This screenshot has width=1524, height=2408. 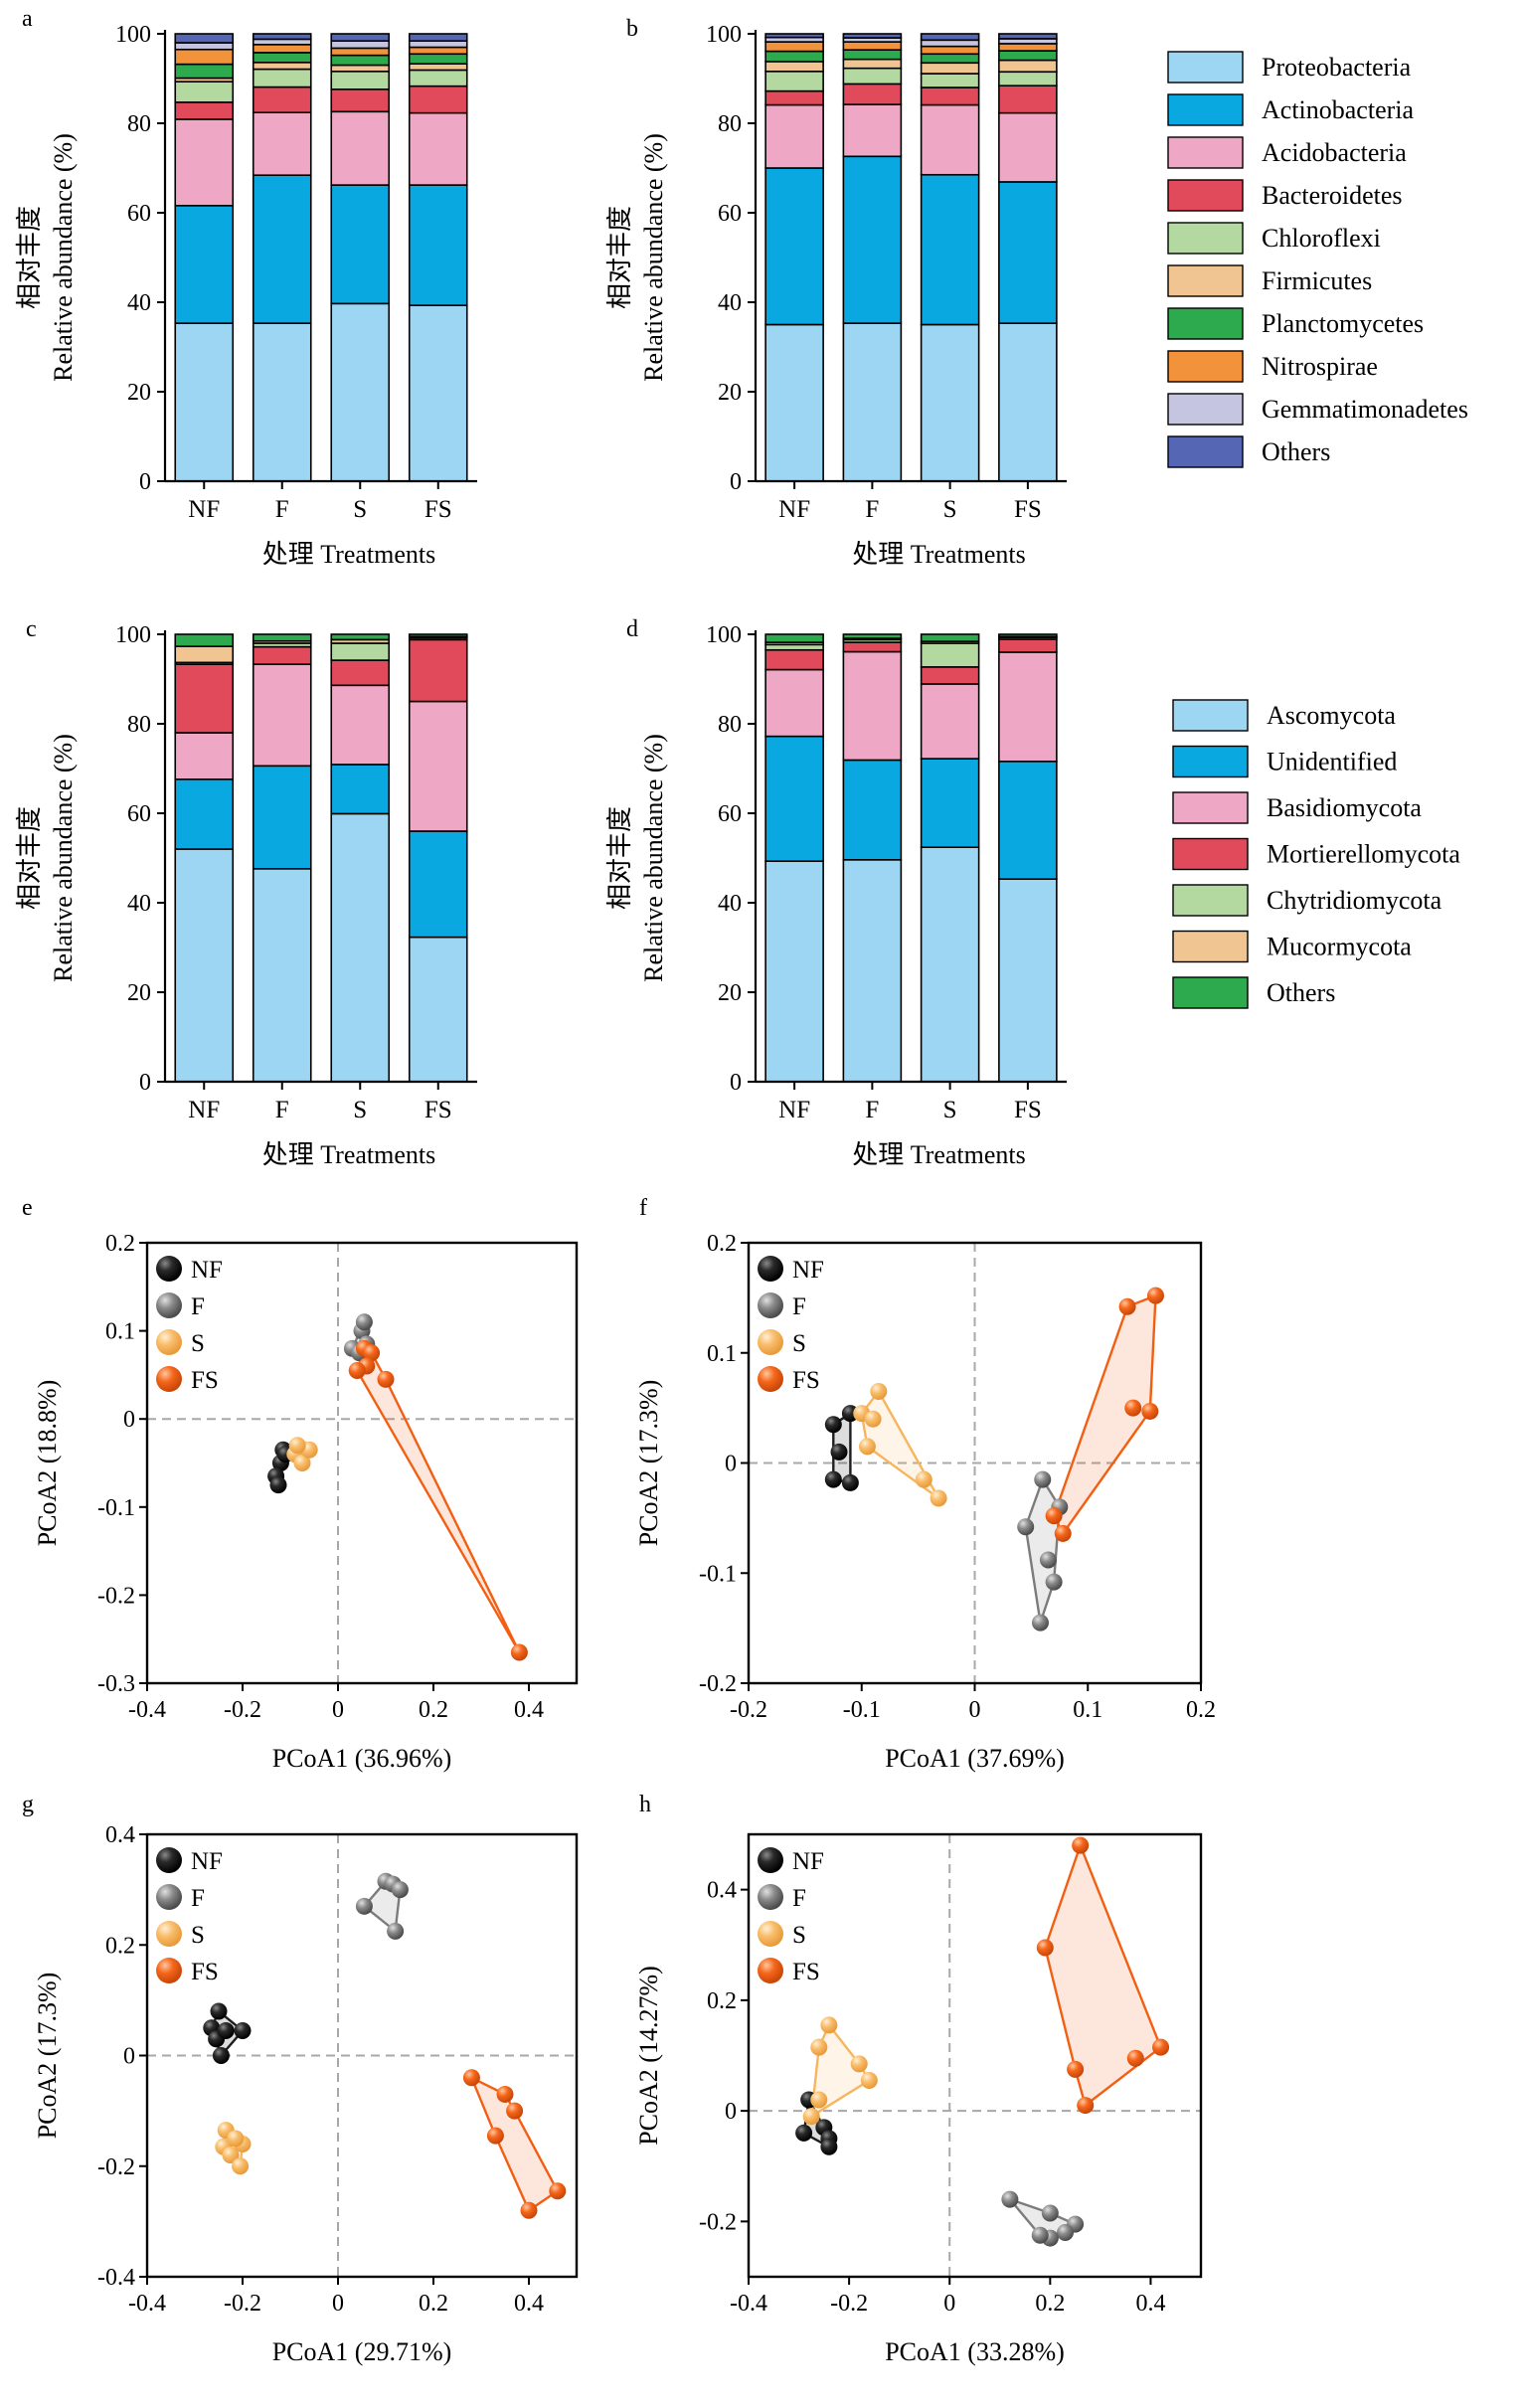 What do you see at coordinates (1210, 900) in the screenshot?
I see `legend-swatch-Chytridiomycota` at bounding box center [1210, 900].